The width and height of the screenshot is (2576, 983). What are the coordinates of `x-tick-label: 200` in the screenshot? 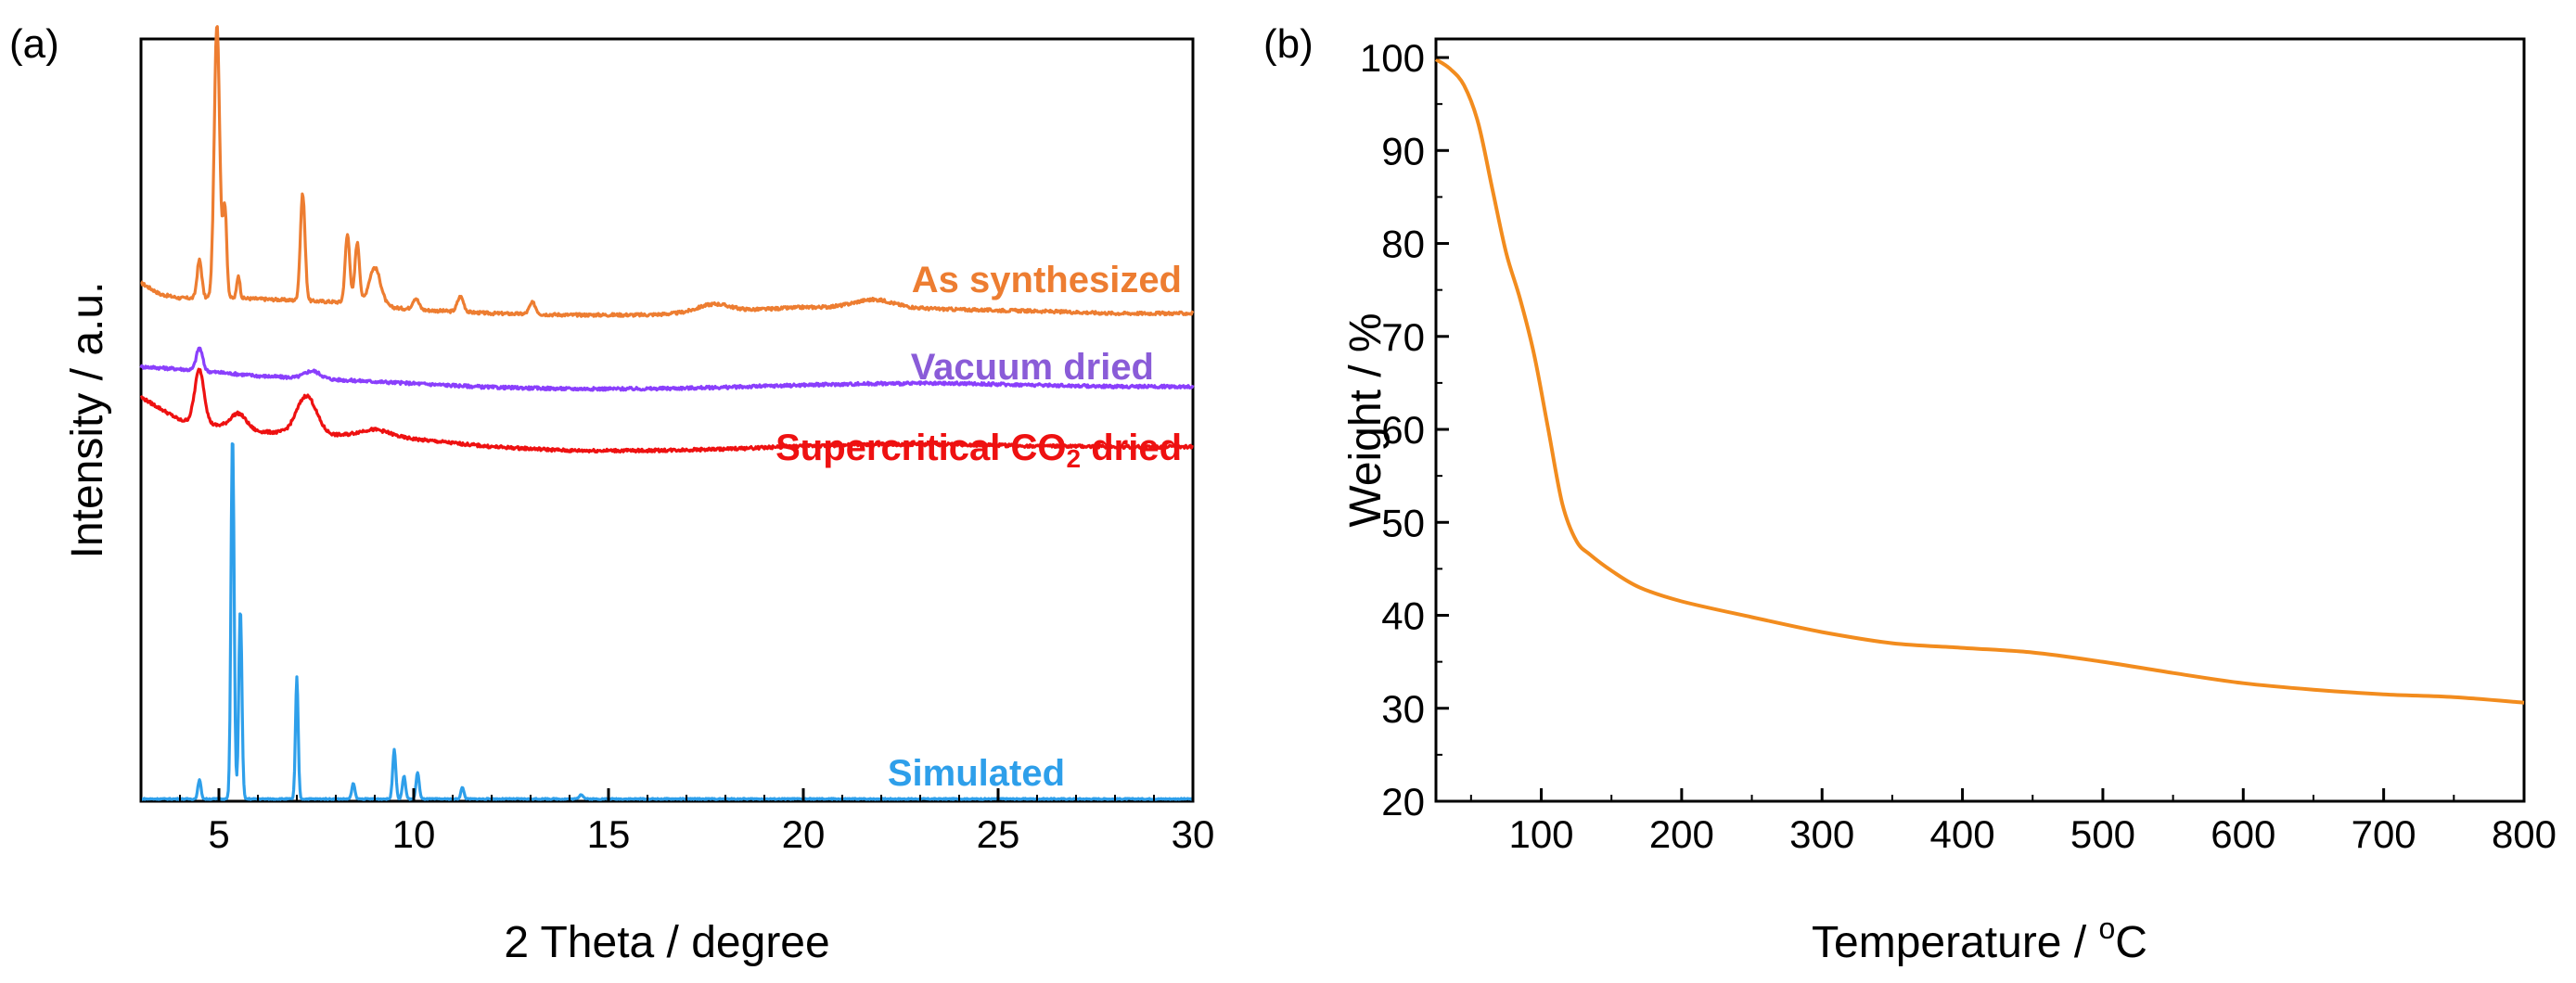 It's located at (1681, 834).